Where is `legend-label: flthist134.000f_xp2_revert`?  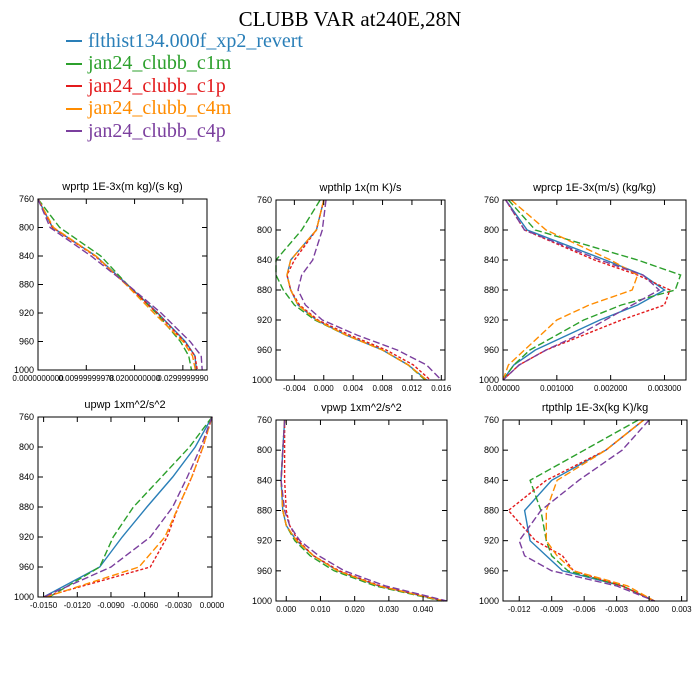
legend-label: flthist134.000f_xp2_revert is located at coordinates (195, 40).